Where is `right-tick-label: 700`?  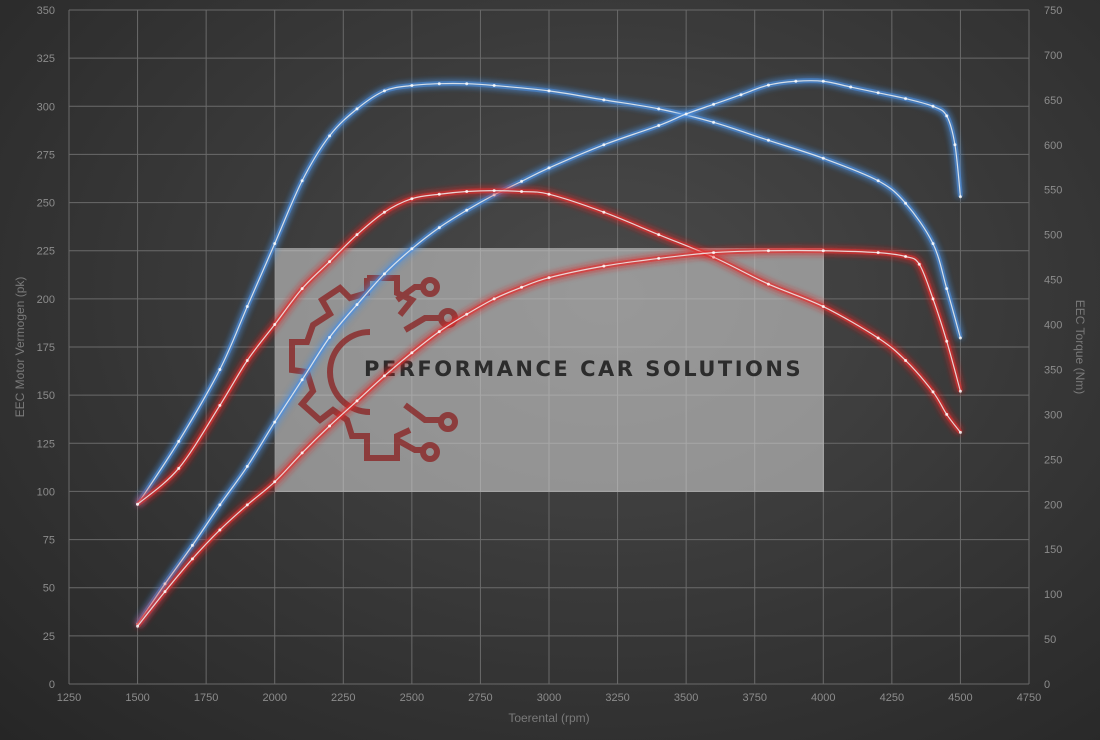 right-tick-label: 700 is located at coordinates (1053, 56).